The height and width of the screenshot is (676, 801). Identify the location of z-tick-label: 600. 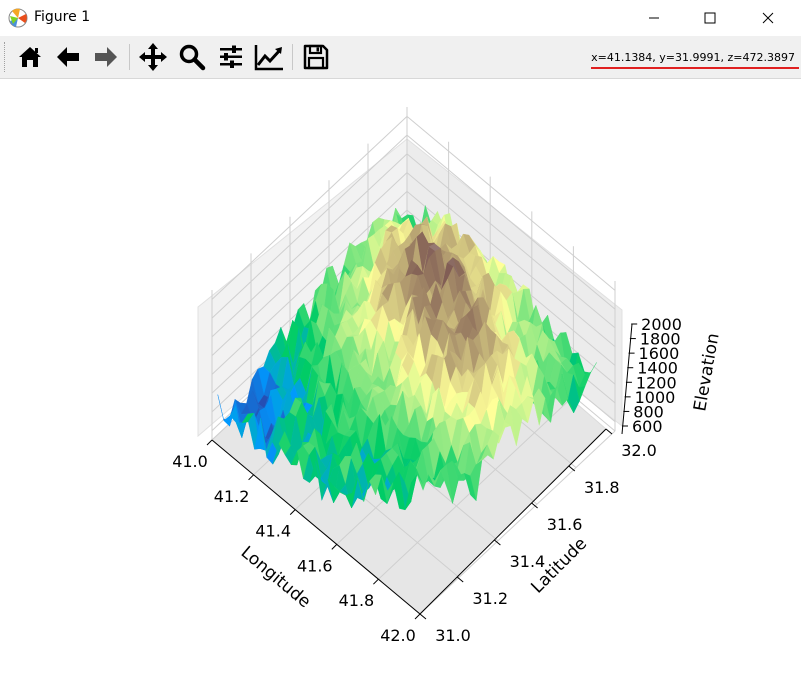
(647, 426).